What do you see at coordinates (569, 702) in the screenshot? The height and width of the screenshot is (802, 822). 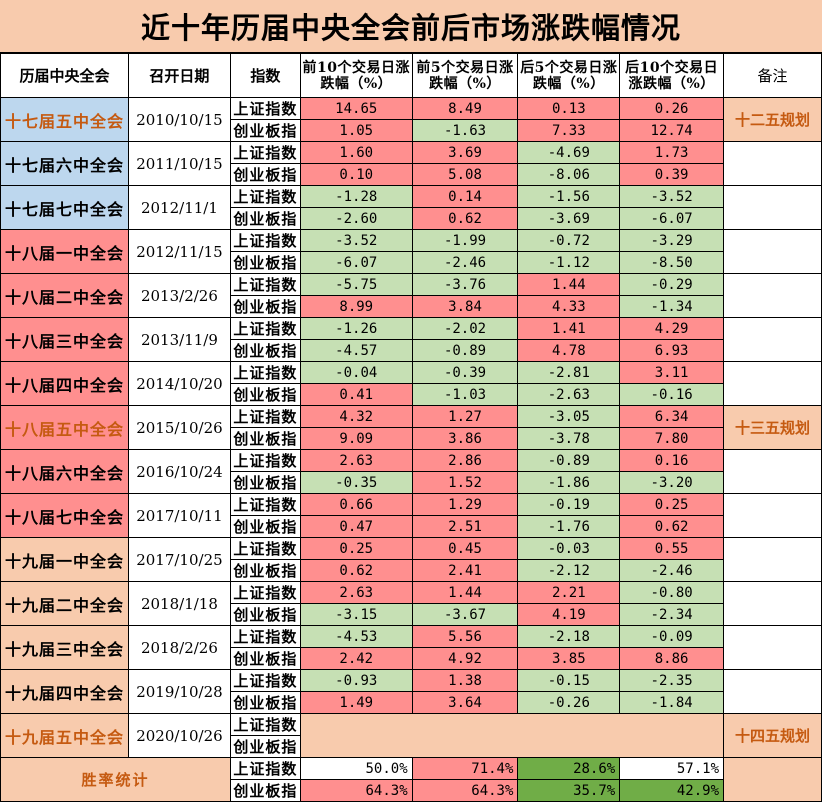 I see `value-post5: -0.26` at bounding box center [569, 702].